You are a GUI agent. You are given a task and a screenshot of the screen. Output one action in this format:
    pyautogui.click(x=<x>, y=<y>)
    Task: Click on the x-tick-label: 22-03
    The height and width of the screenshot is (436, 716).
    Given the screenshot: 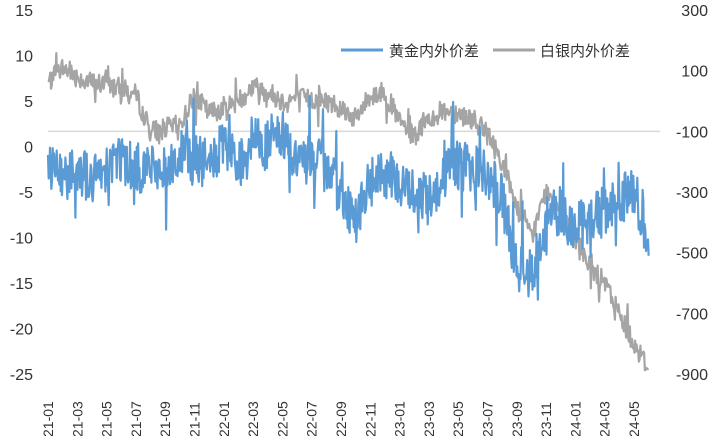 What is the action you would take?
    pyautogui.click(x=253, y=418)
    